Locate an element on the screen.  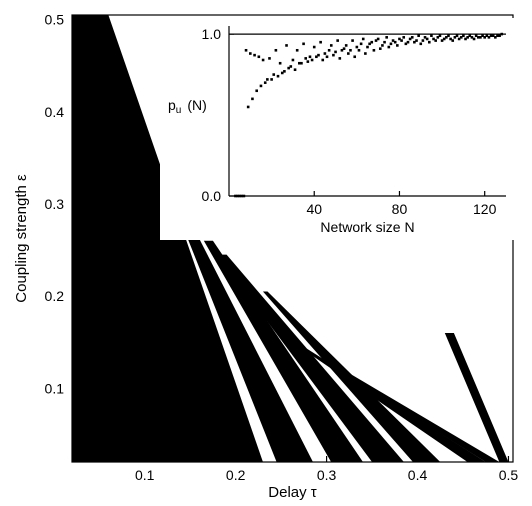
y-tick-label: 0.4 is located at coordinates (55, 112).